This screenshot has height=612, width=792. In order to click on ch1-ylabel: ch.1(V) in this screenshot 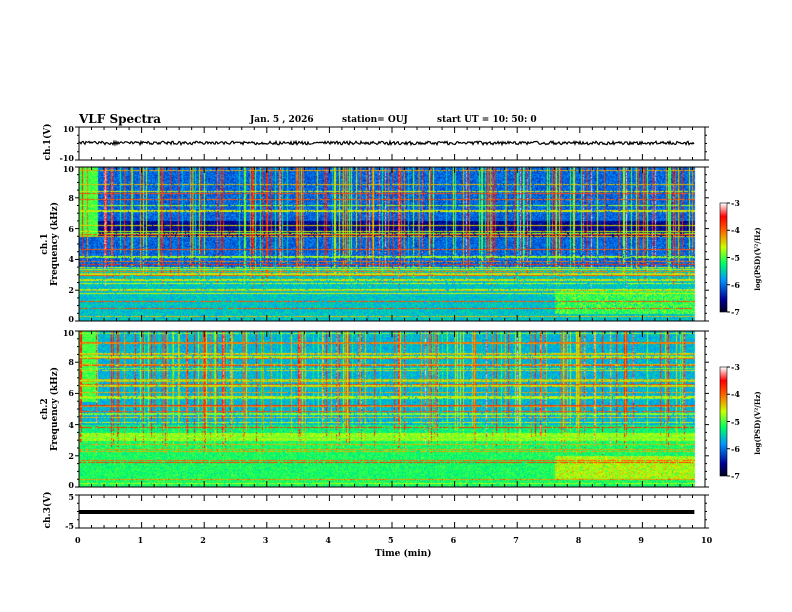, I will do `click(48, 142)`.